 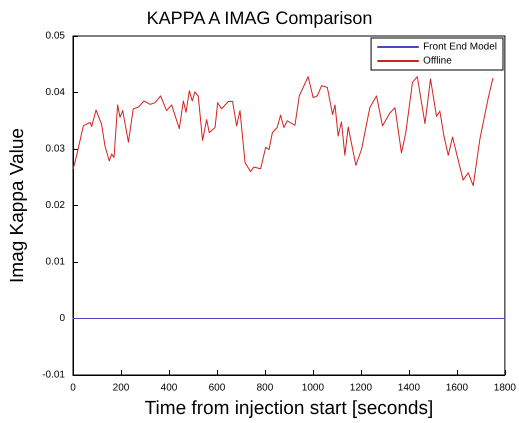 I want to click on x-tick-label: 0, so click(x=73, y=388).